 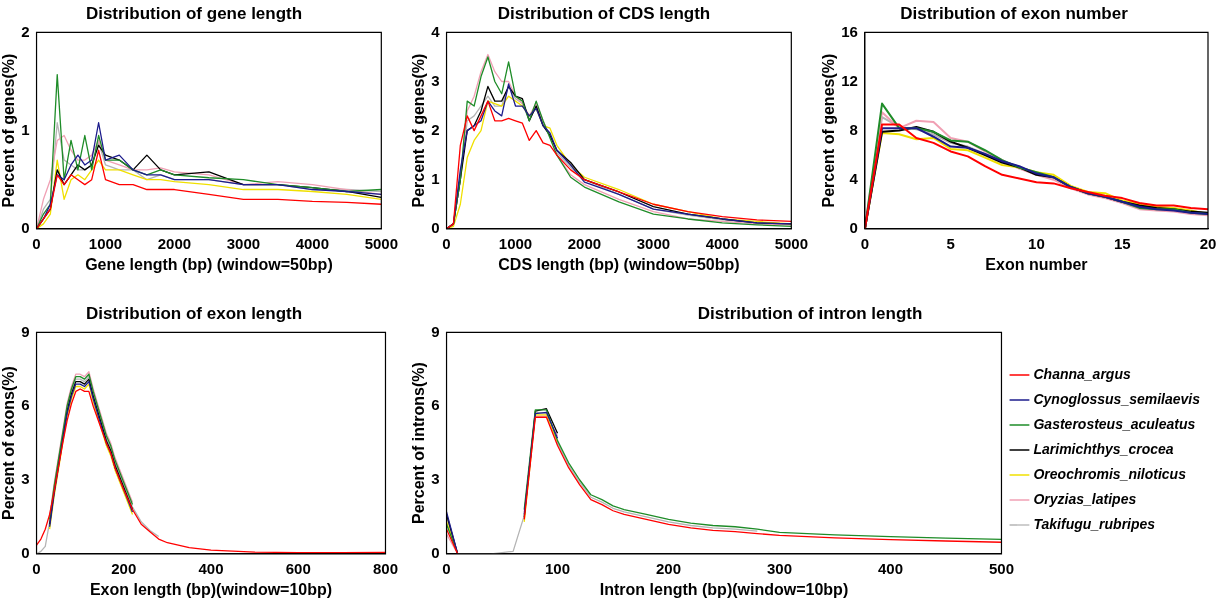 I want to click on y-axis-title: Percent of exons(%), so click(x=9, y=443).